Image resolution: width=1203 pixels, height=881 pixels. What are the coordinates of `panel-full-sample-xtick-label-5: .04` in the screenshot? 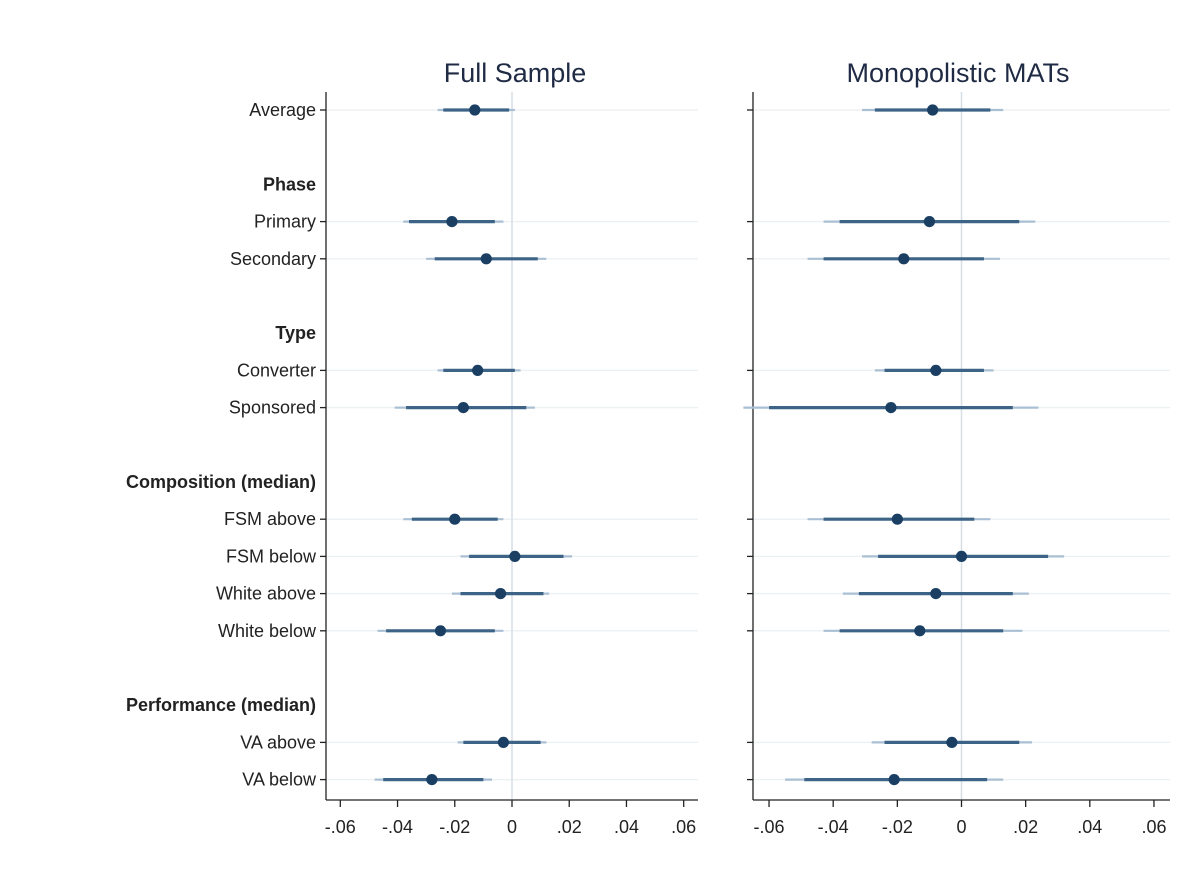 It's located at (626, 827).